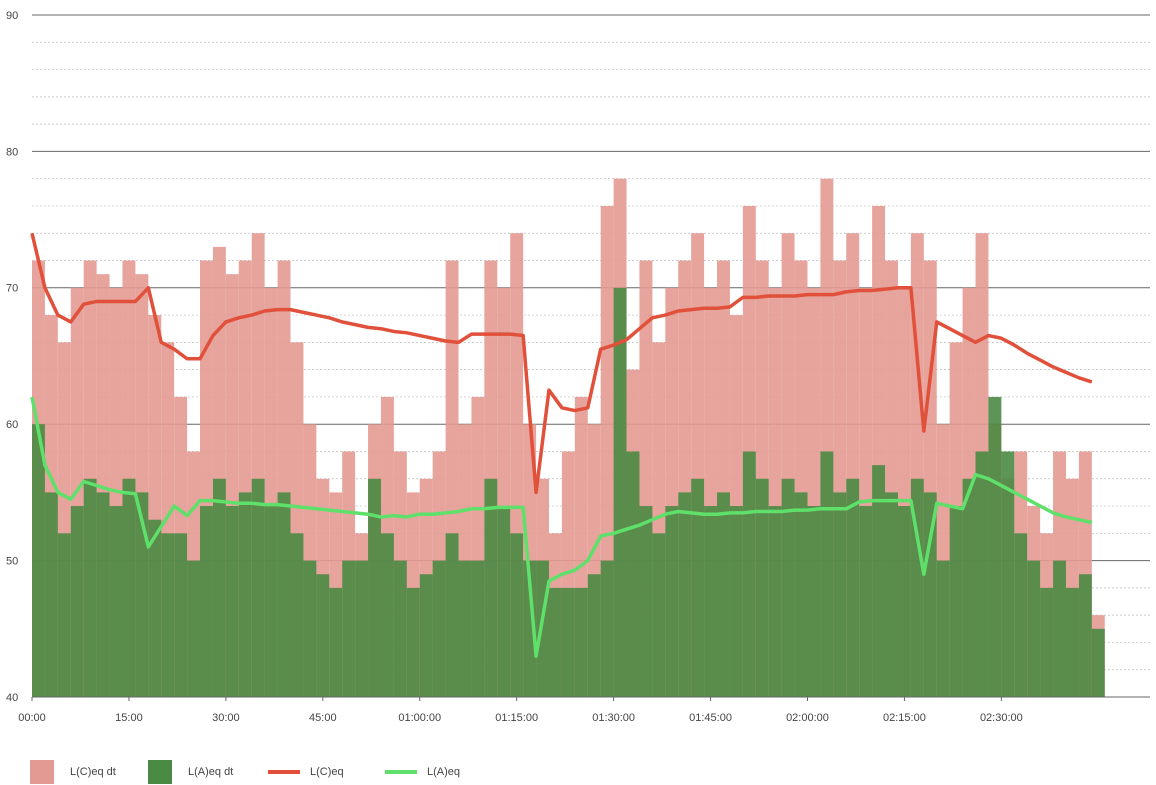 Image resolution: width=1156 pixels, height=785 pixels. What do you see at coordinates (12, 152) in the screenshot?
I see `y-tick-label: 80` at bounding box center [12, 152].